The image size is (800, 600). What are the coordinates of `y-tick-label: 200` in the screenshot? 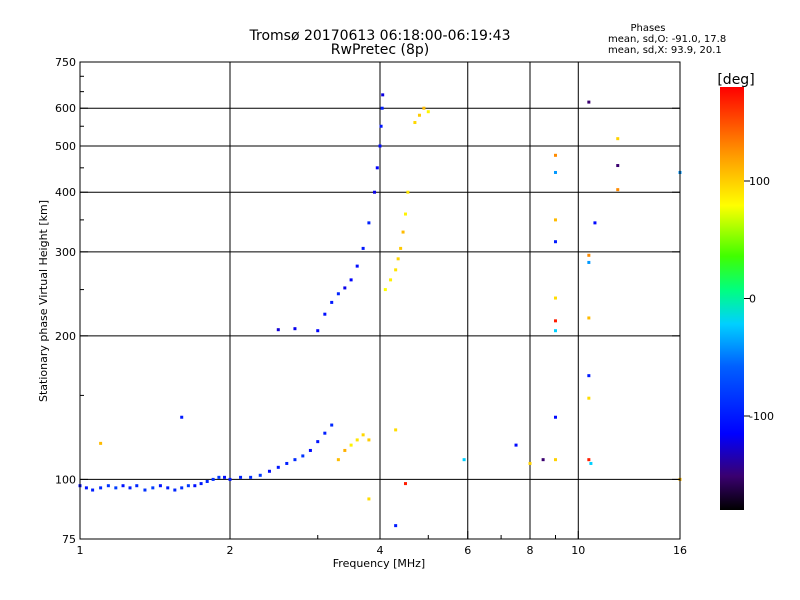 It's located at (65, 336).